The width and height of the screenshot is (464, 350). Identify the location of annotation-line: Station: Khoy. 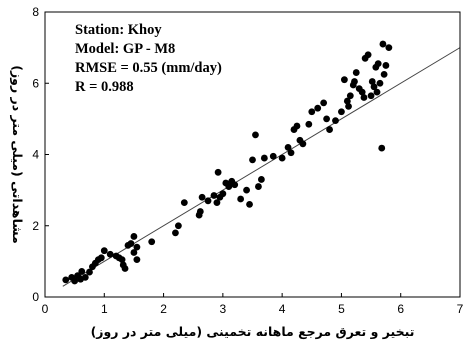
(118, 30).